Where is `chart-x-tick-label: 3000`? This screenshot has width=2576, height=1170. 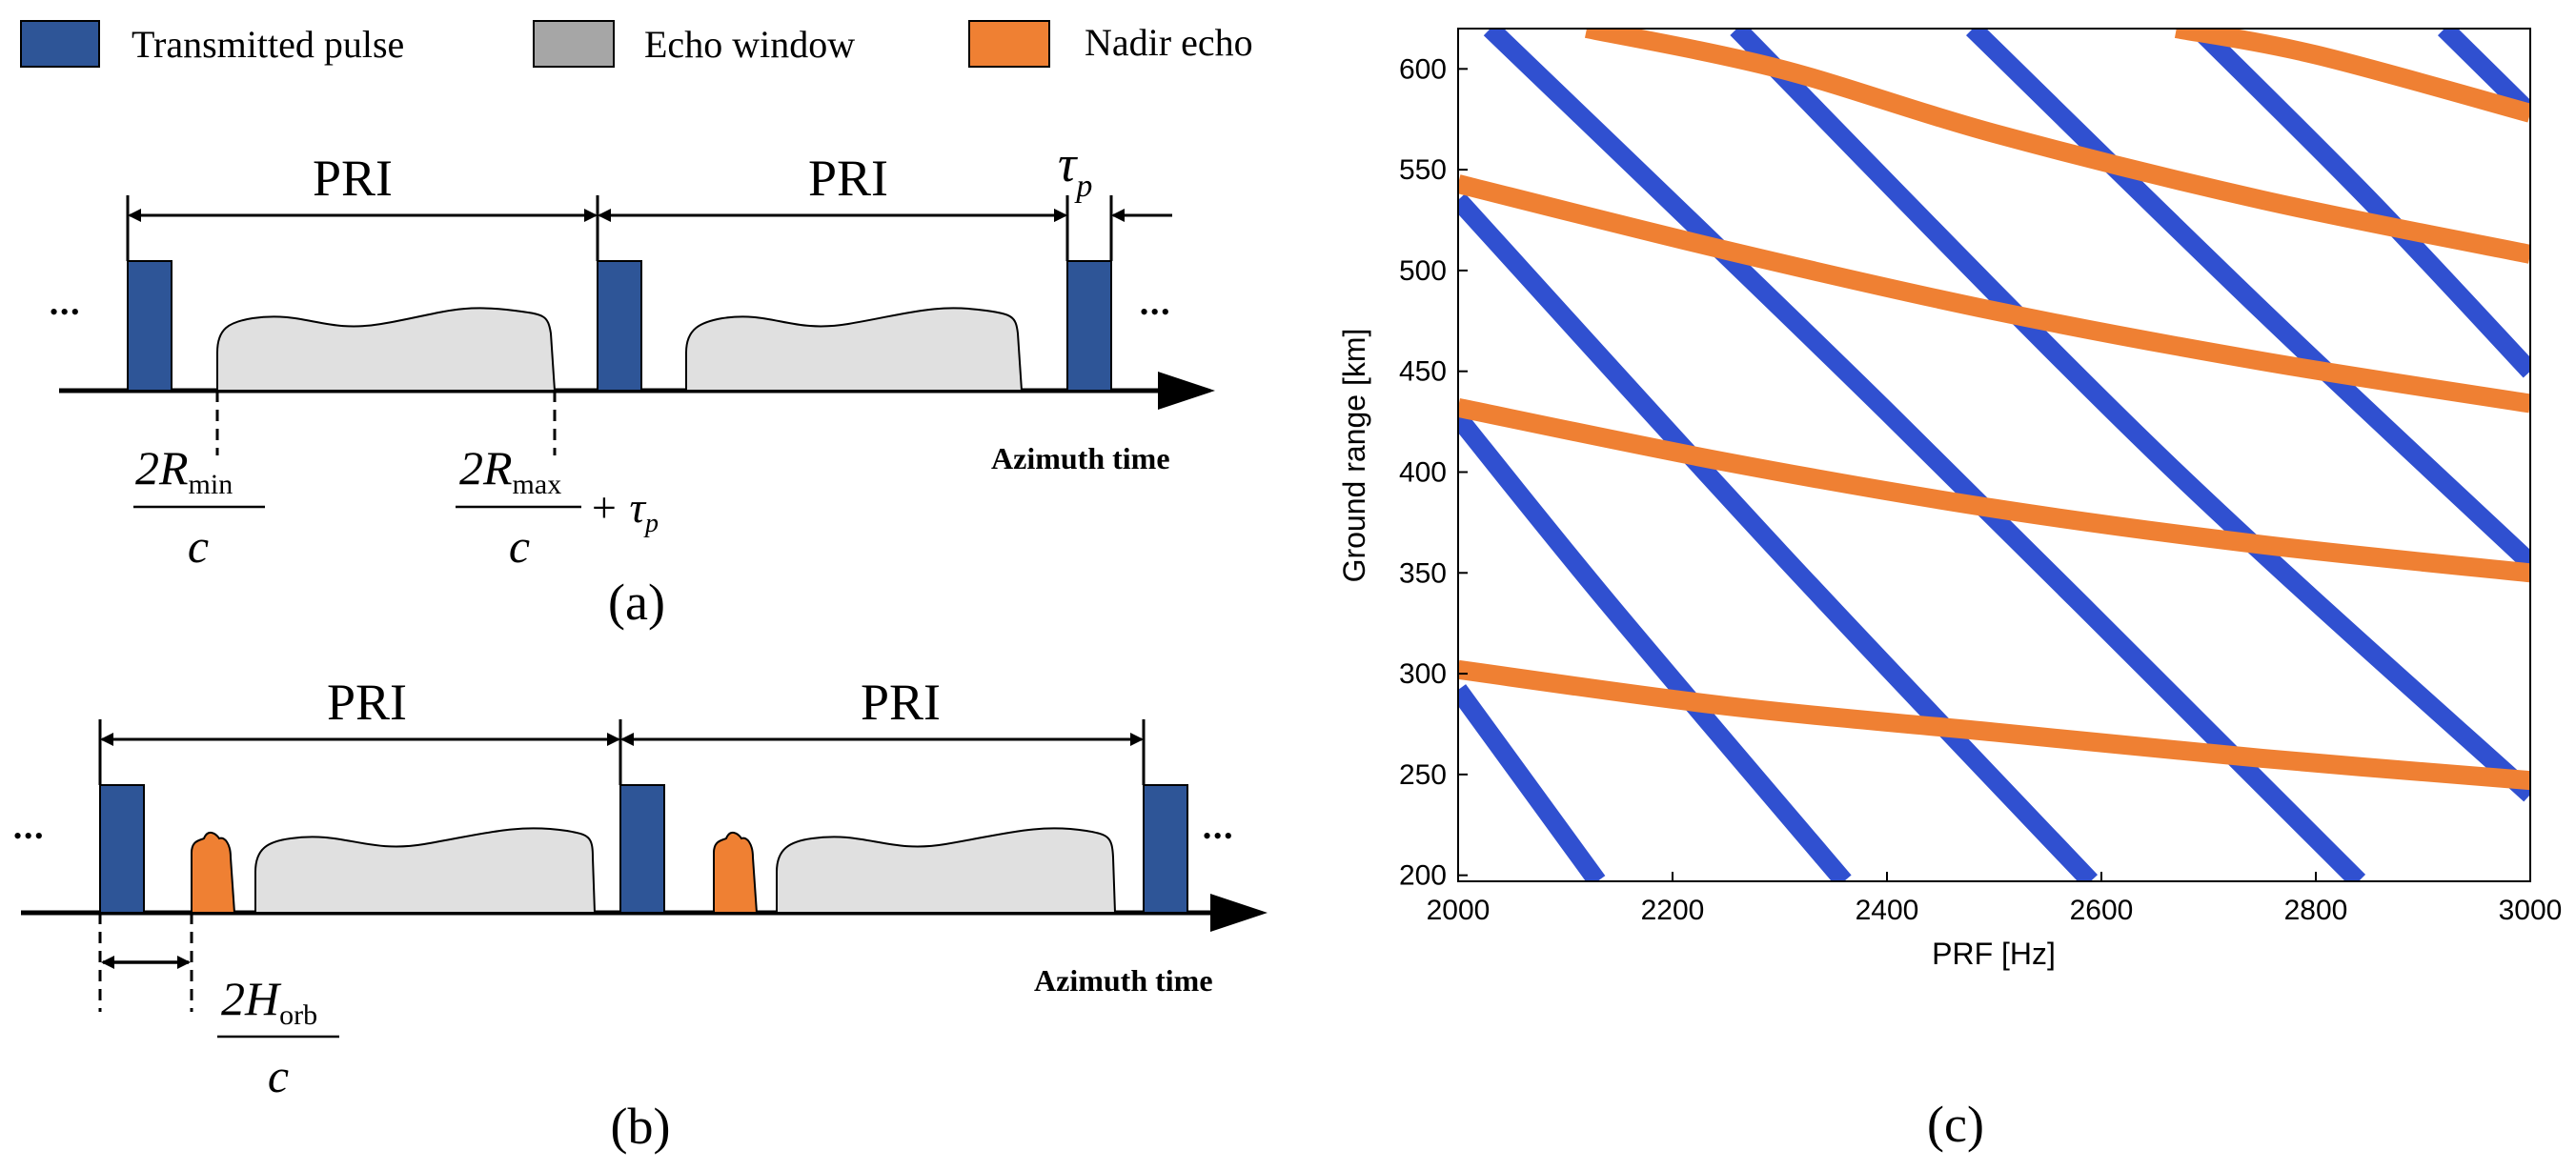
chart-x-tick-label: 3000 is located at coordinates (2531, 910).